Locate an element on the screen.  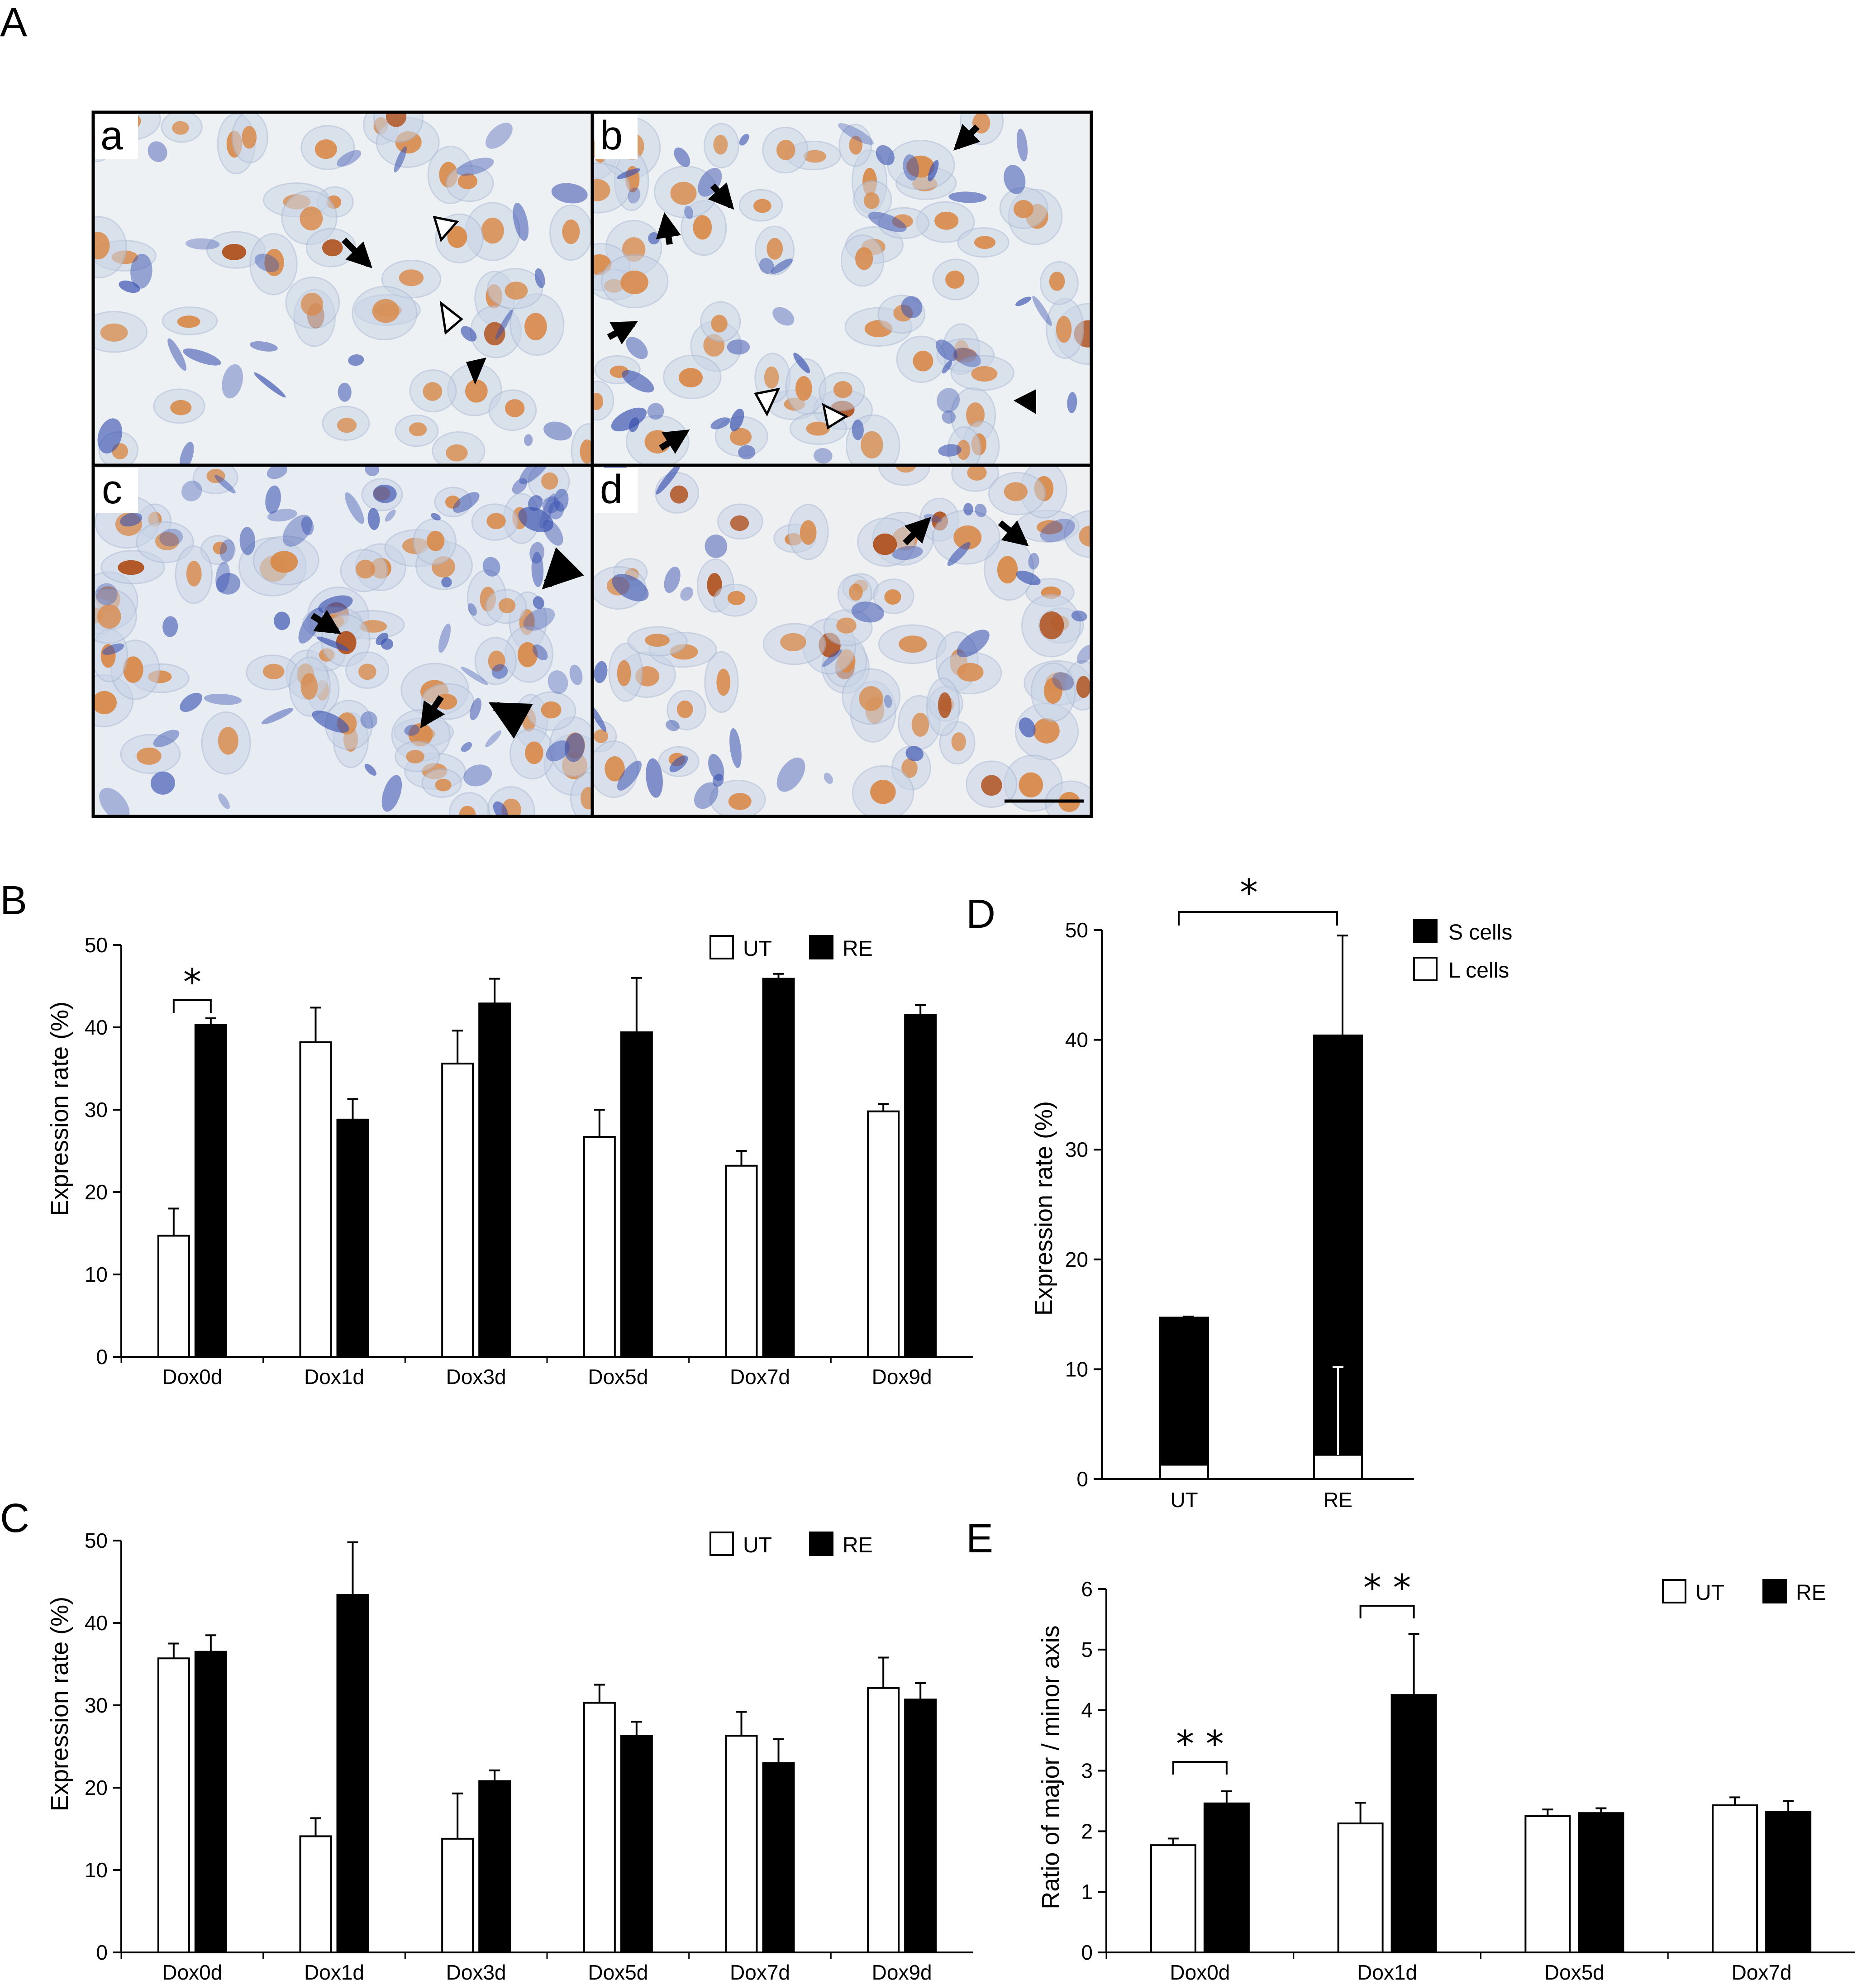
sublabel-a: a is located at coordinates (112, 136).